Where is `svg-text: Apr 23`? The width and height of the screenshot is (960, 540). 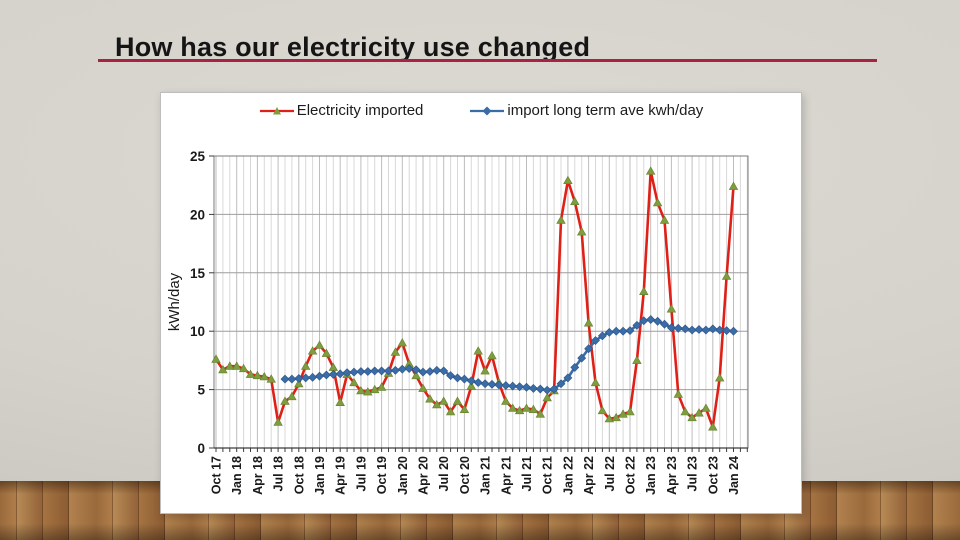 svg-text: Apr 23 is located at coordinates (672, 475).